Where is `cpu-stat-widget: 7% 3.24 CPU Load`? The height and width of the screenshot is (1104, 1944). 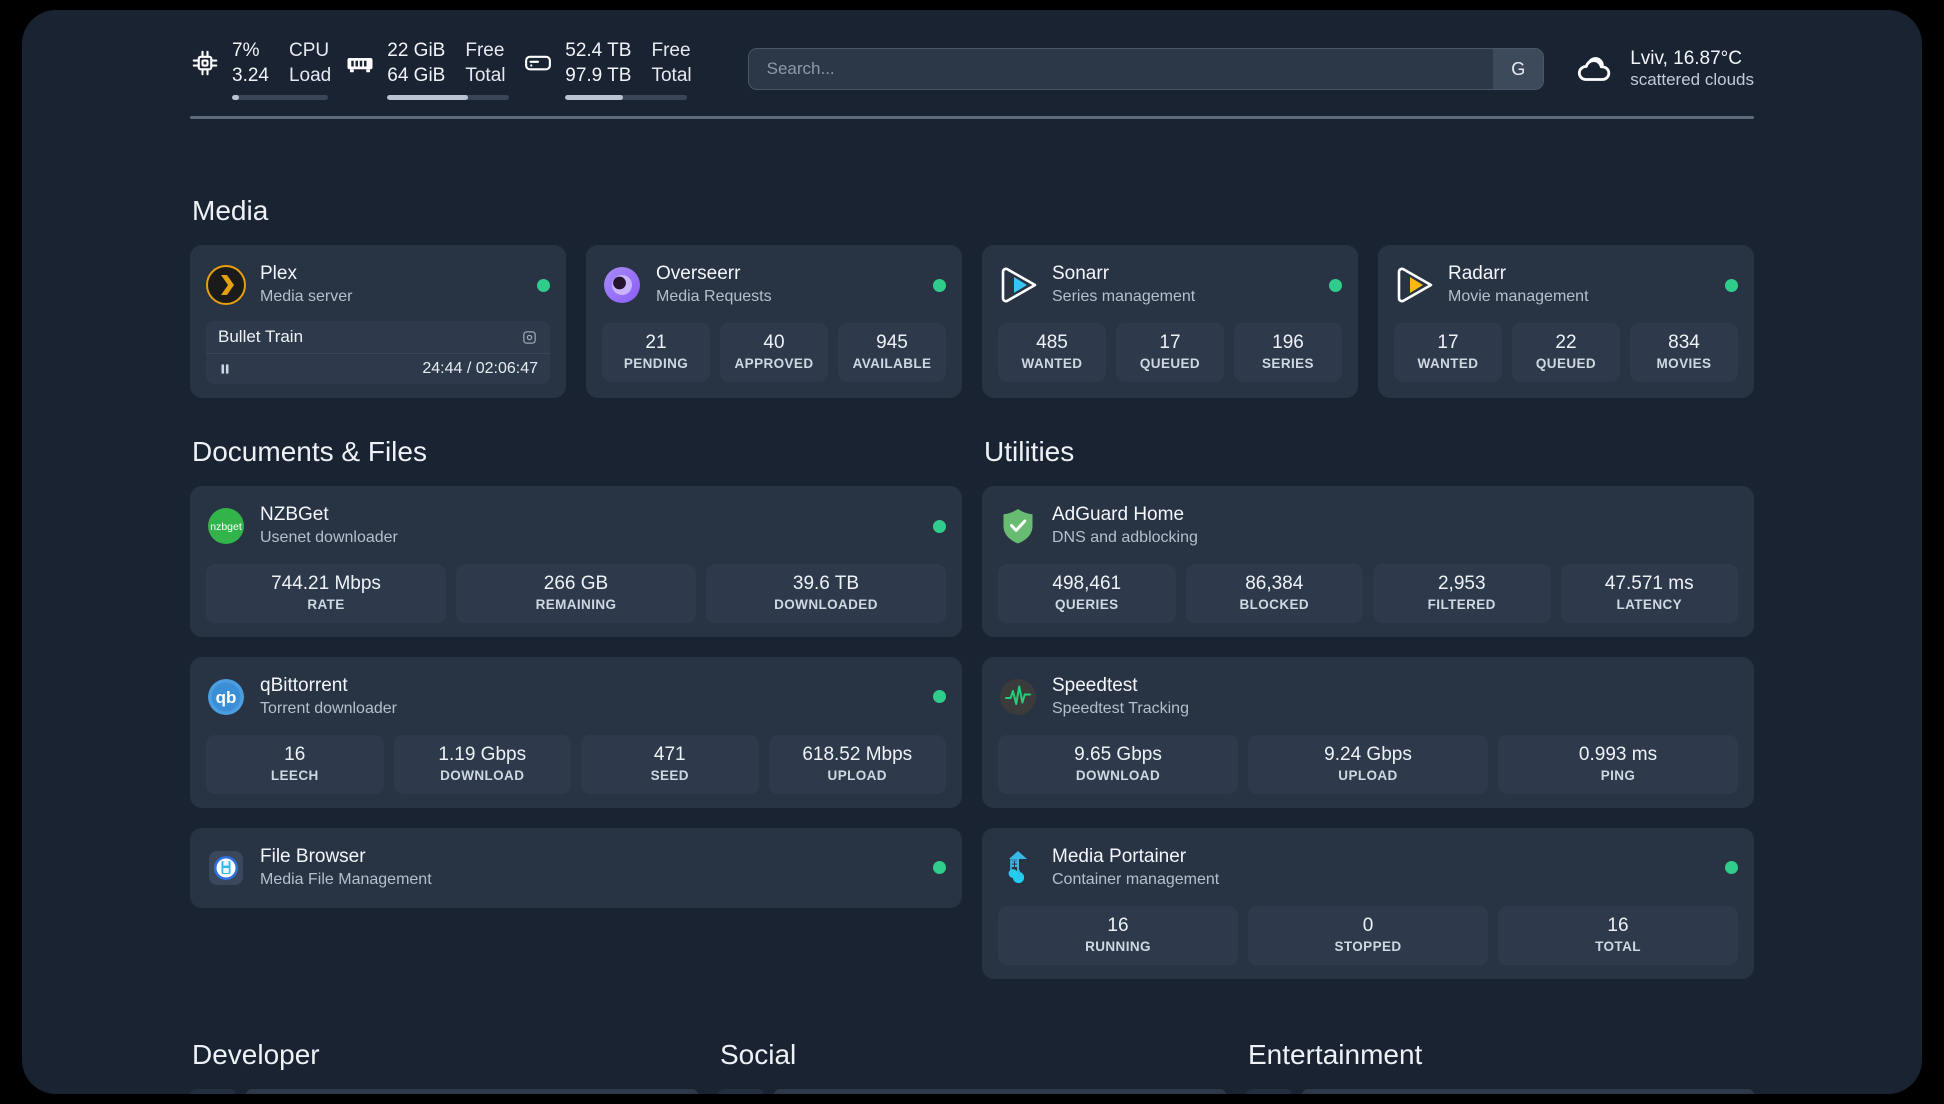 cpu-stat-widget: 7% 3.24 CPU Load is located at coordinates (261, 69).